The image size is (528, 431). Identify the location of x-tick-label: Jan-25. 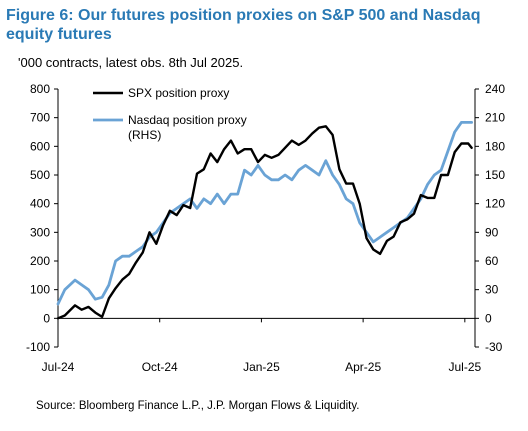
(261, 367).